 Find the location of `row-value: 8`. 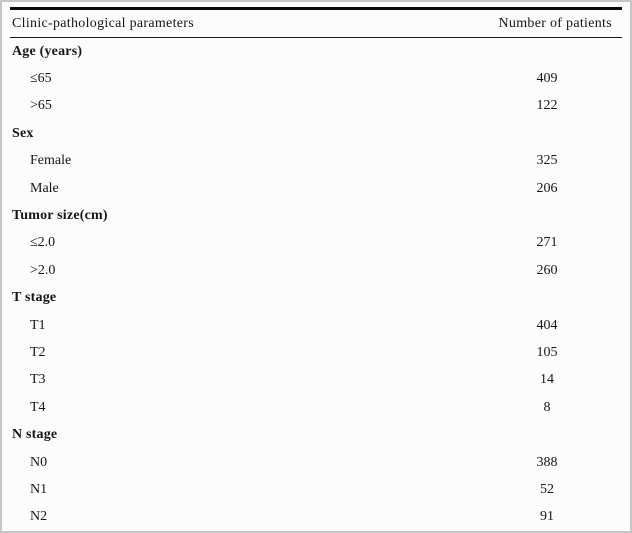

row-value: 8 is located at coordinates (547, 407).